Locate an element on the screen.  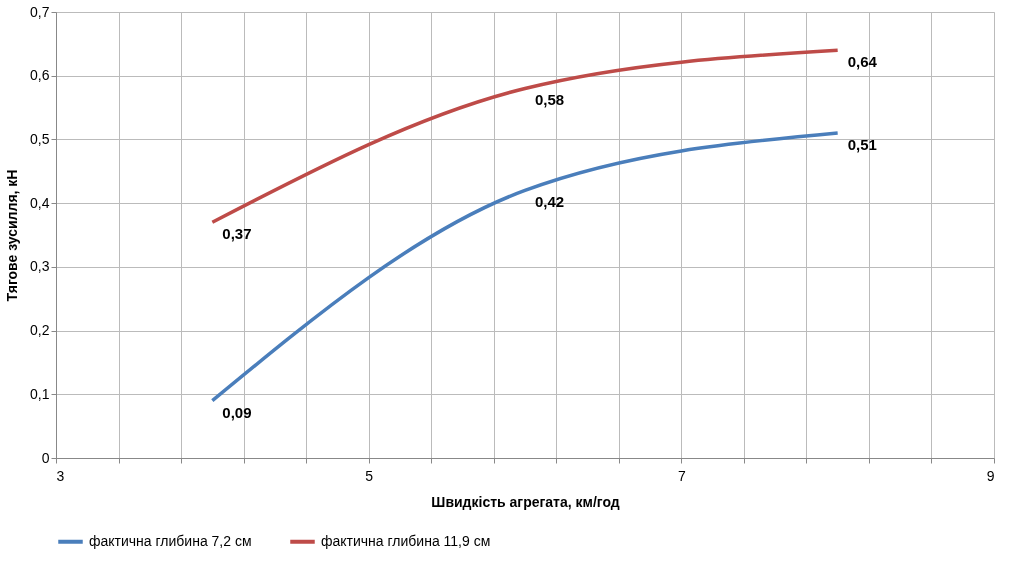
data-label: 0,09 is located at coordinates (237, 412).